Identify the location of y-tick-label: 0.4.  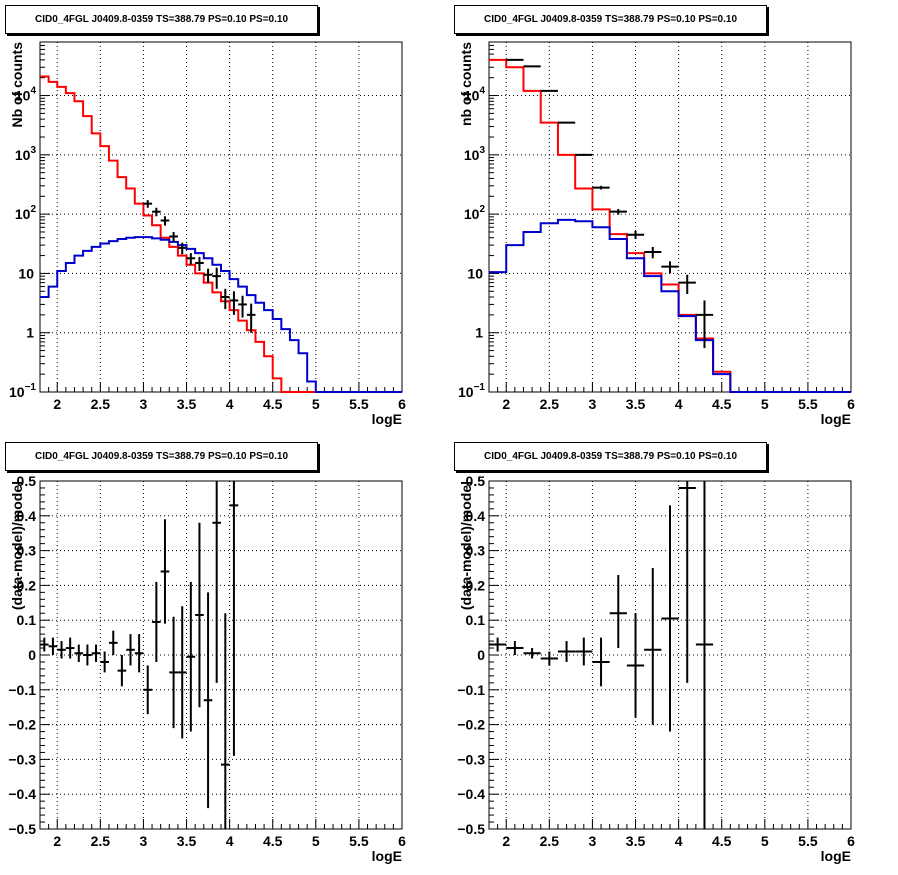
(476, 516).